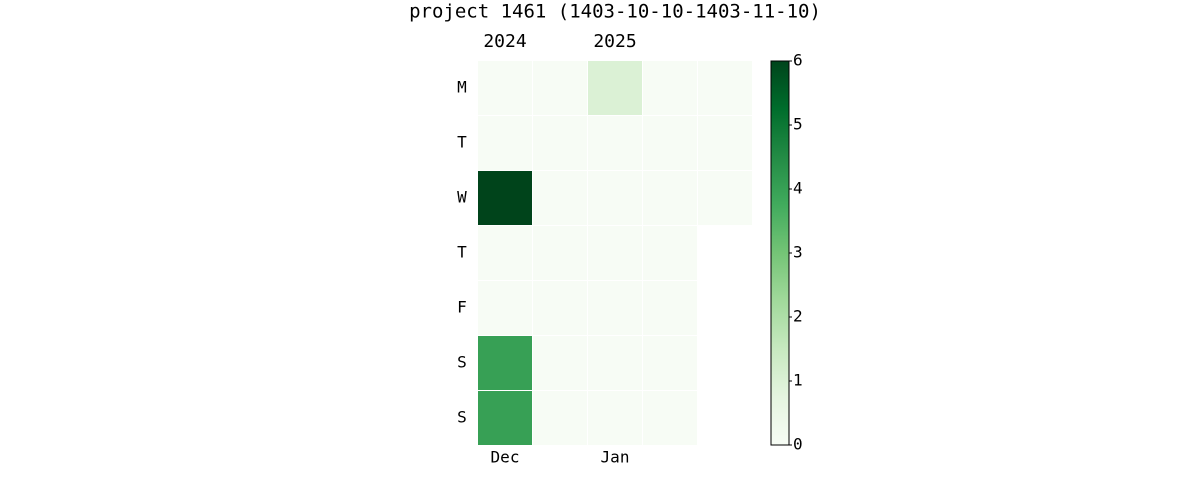 This screenshot has width=1200, height=500. What do you see at coordinates (798, 124) in the screenshot?
I see `colorbar-tick-label: 5` at bounding box center [798, 124].